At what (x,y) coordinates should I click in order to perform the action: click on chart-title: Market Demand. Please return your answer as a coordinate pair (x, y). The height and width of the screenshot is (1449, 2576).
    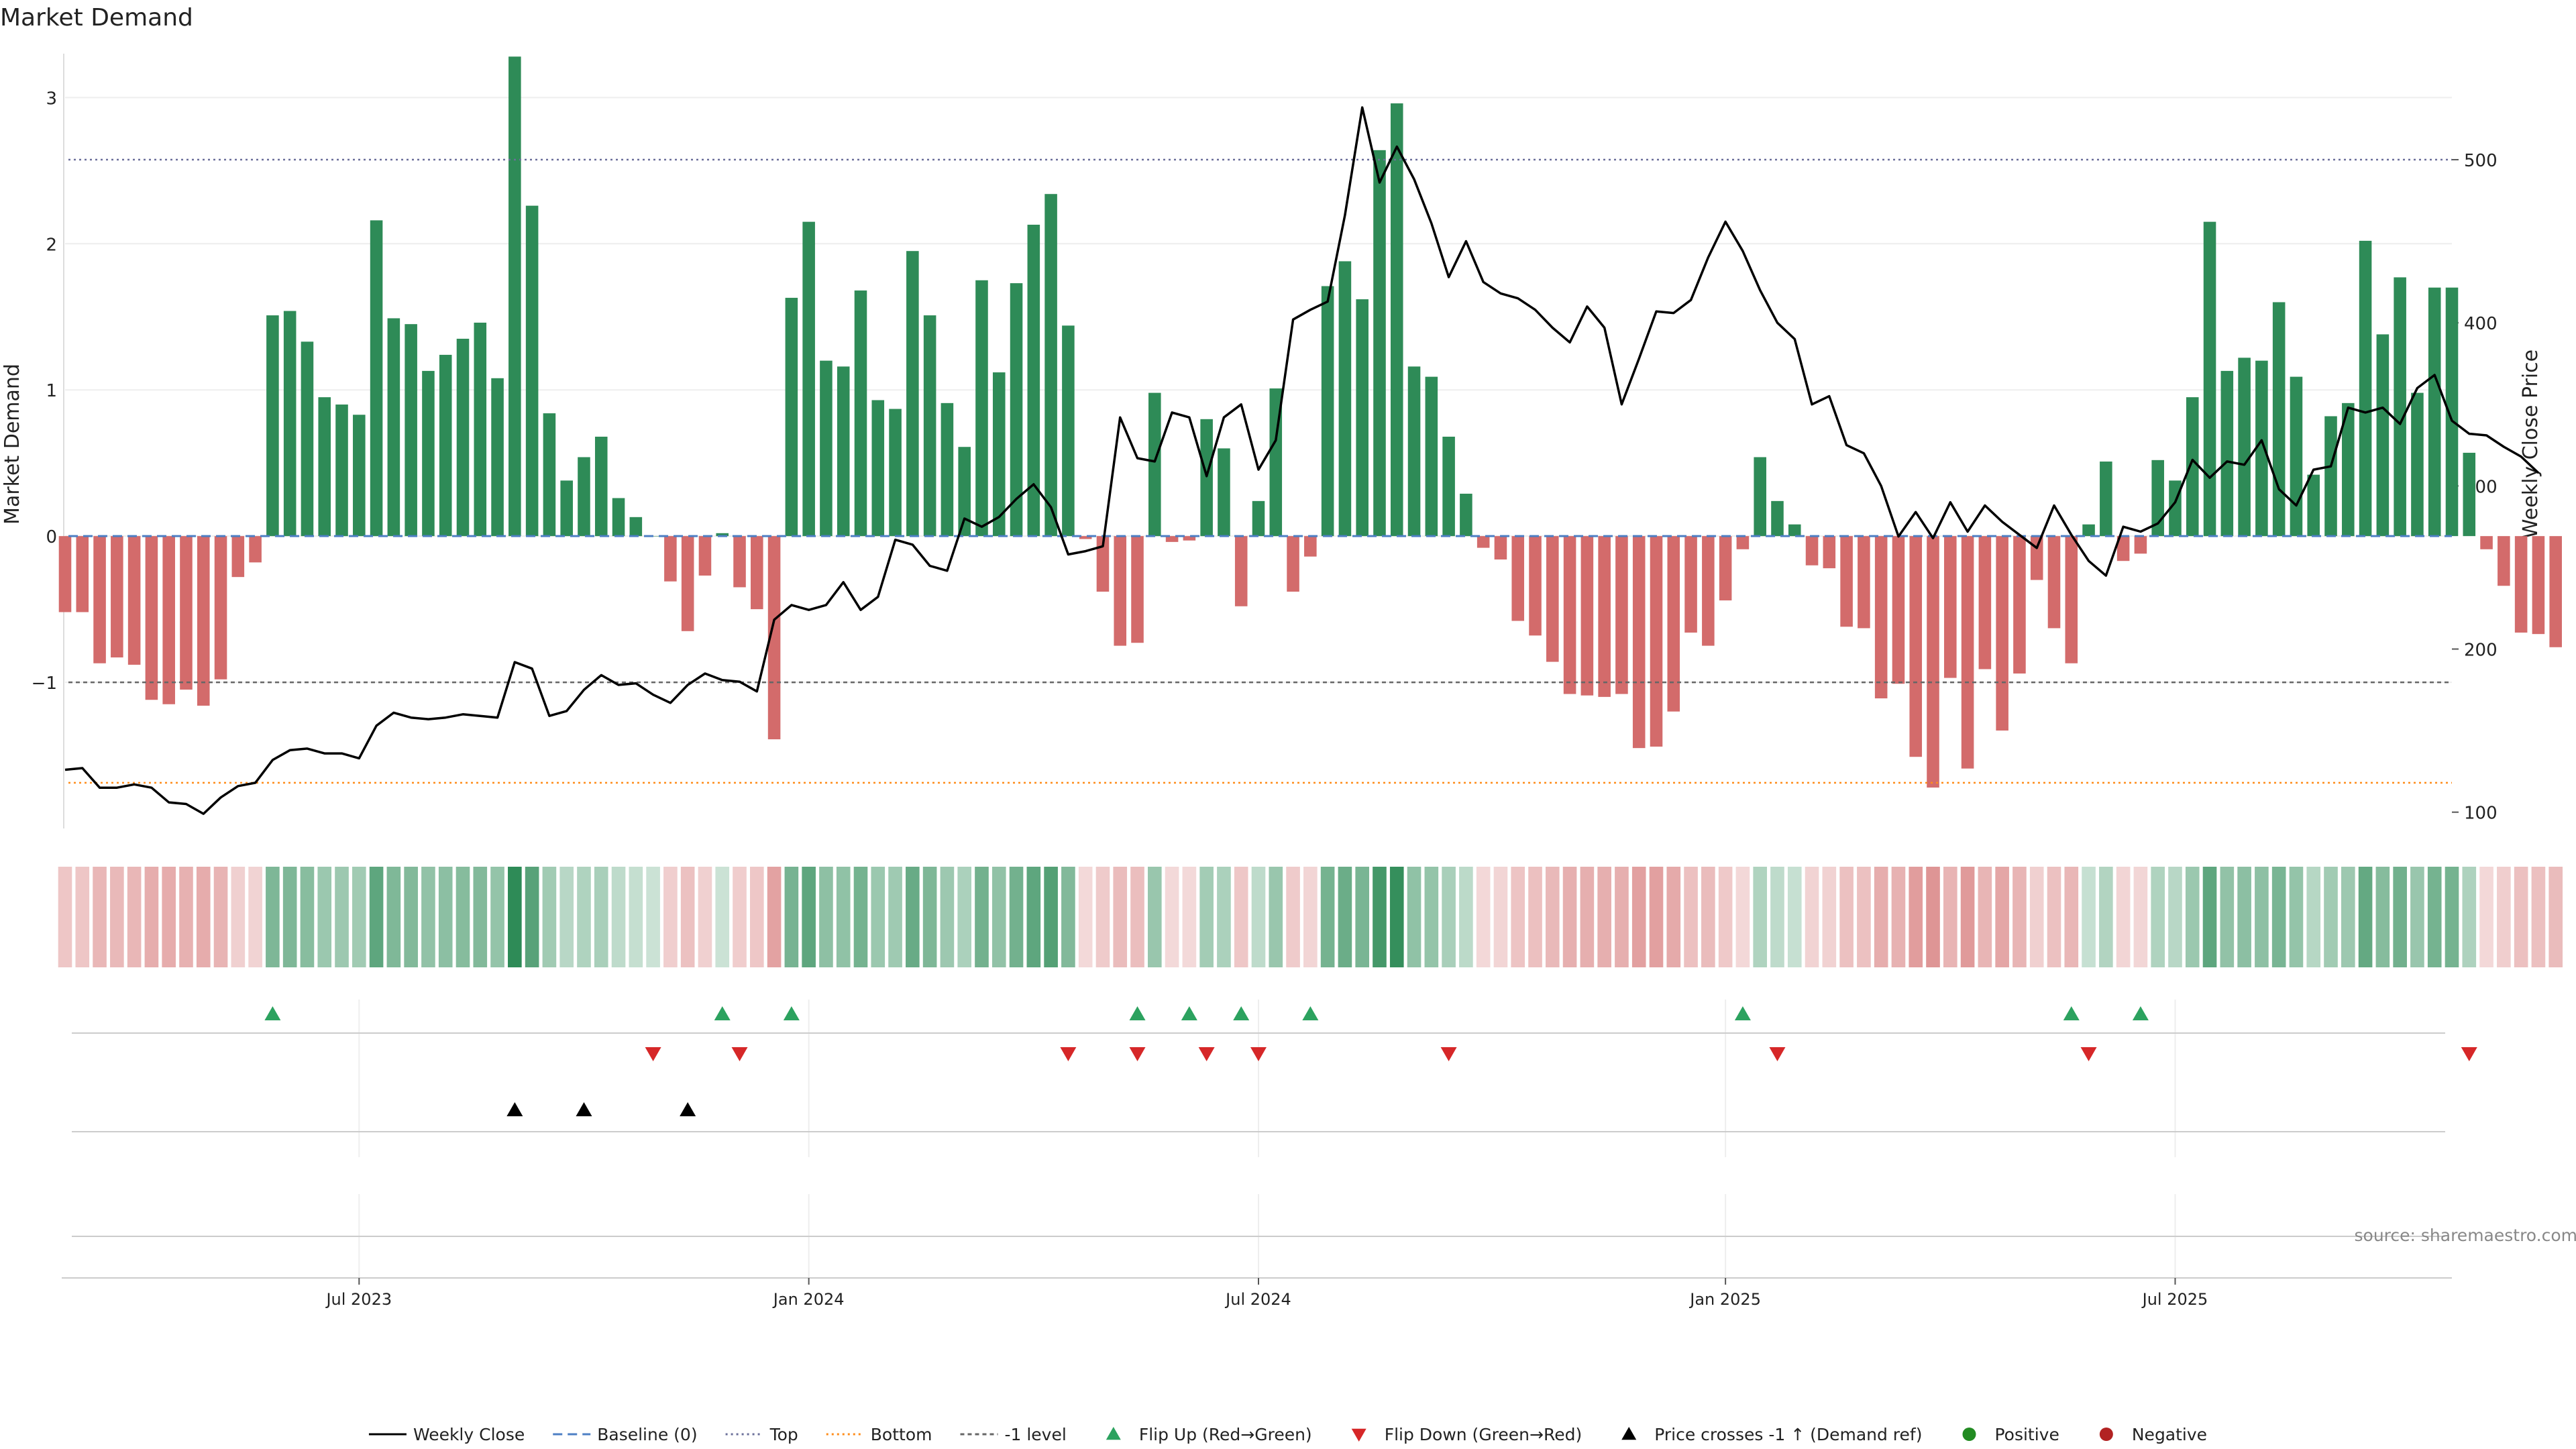
    Looking at the image, I should click on (96, 18).